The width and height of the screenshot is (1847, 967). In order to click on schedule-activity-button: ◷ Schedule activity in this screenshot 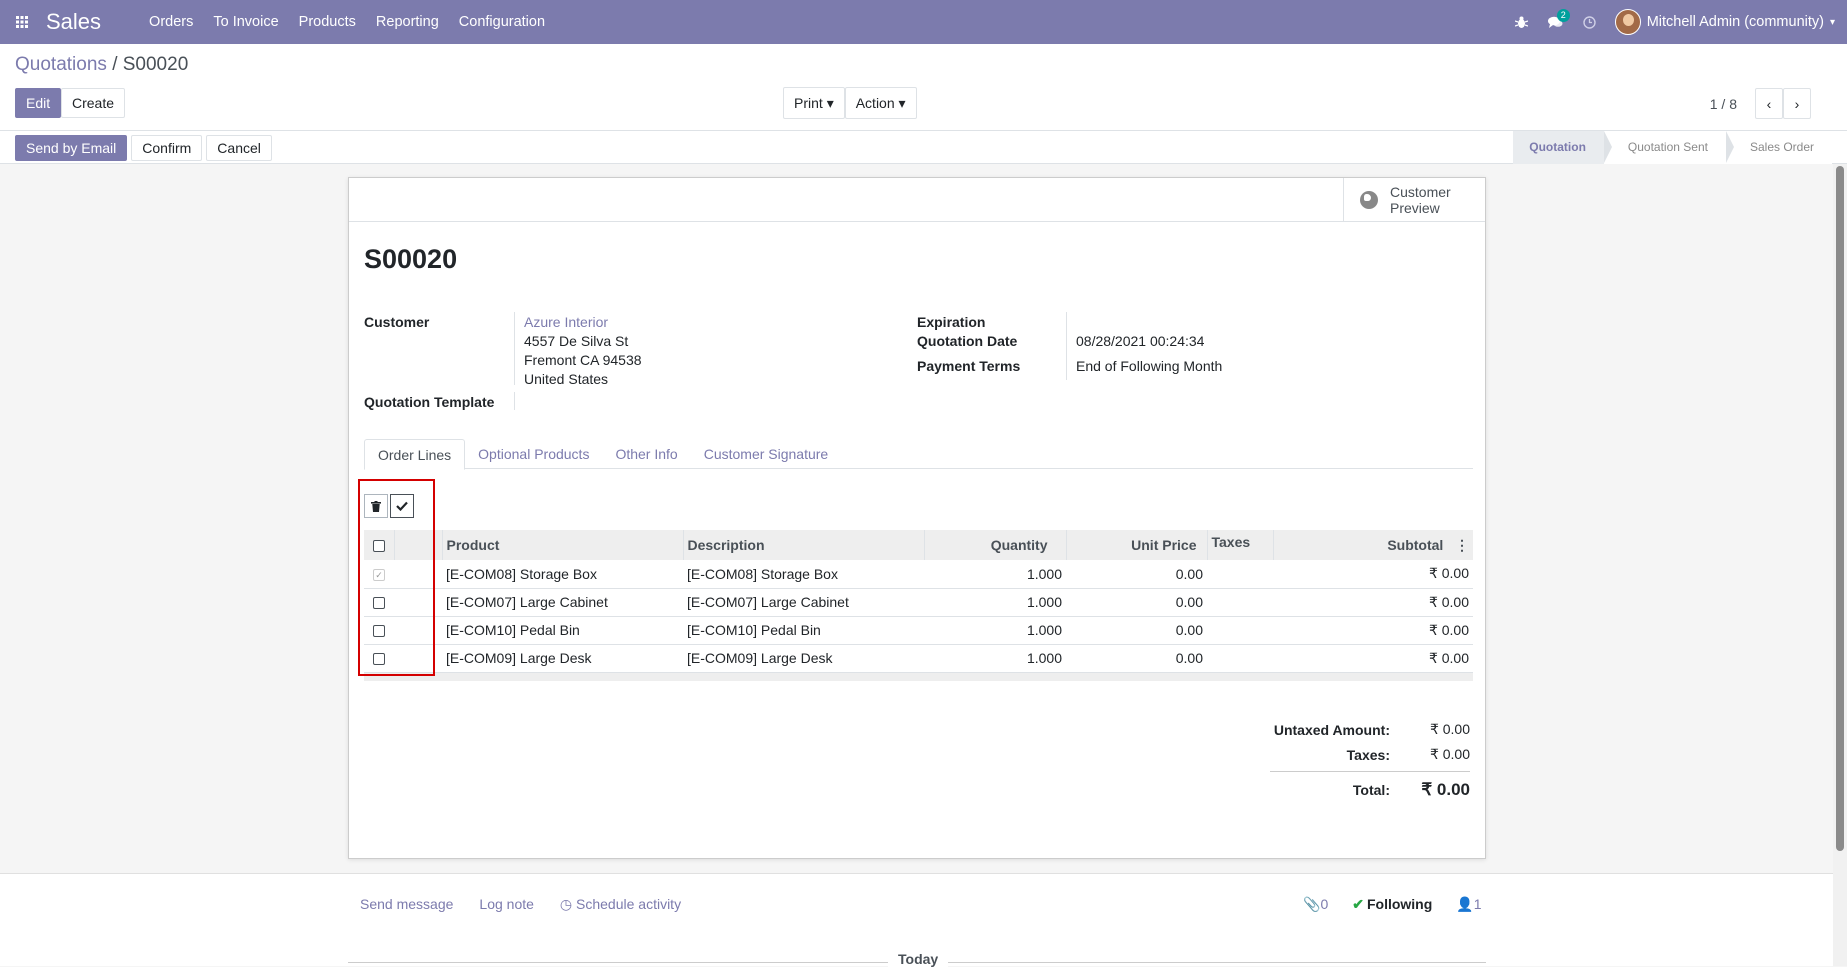, I will do `click(620, 904)`.